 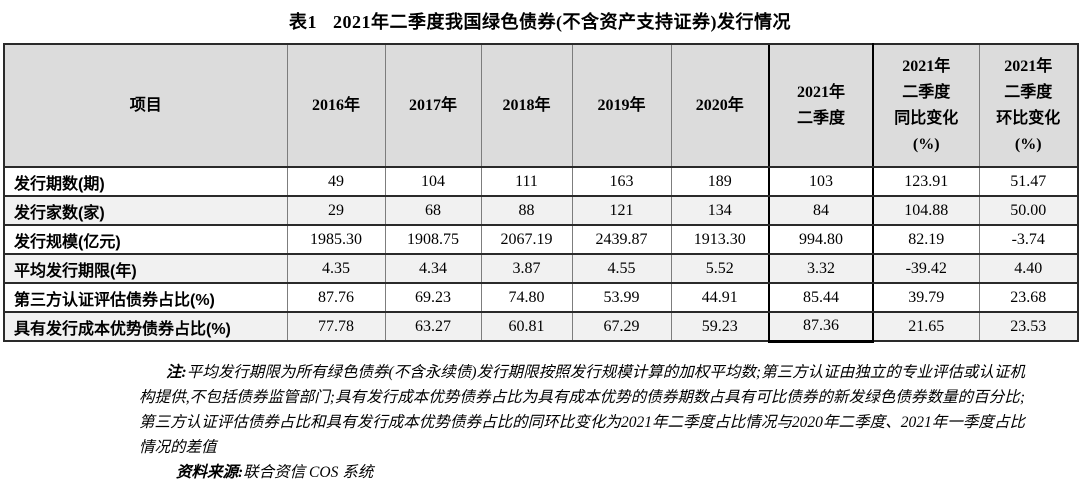 What do you see at coordinates (526, 181) in the screenshot?
I see `cell: 111` at bounding box center [526, 181].